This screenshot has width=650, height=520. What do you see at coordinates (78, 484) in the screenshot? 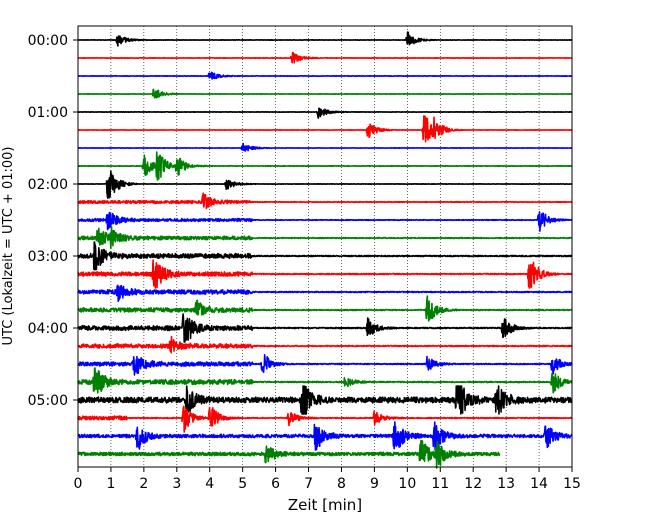
I see `x-tick-label-0: 0` at bounding box center [78, 484].